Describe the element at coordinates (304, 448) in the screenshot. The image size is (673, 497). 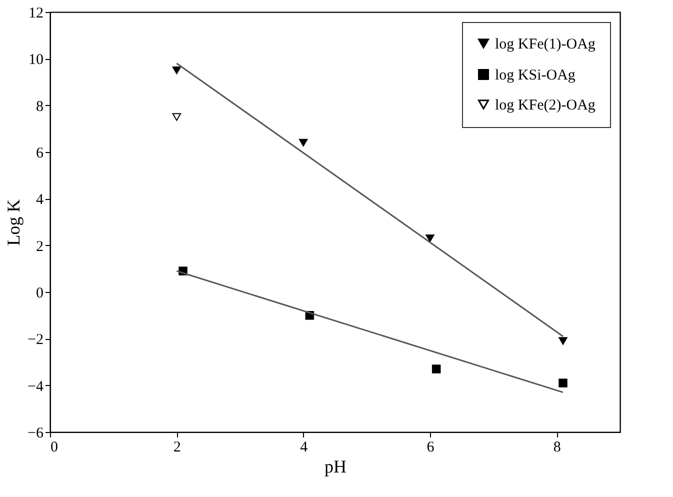
I see `x-tick-label: 4` at that location.